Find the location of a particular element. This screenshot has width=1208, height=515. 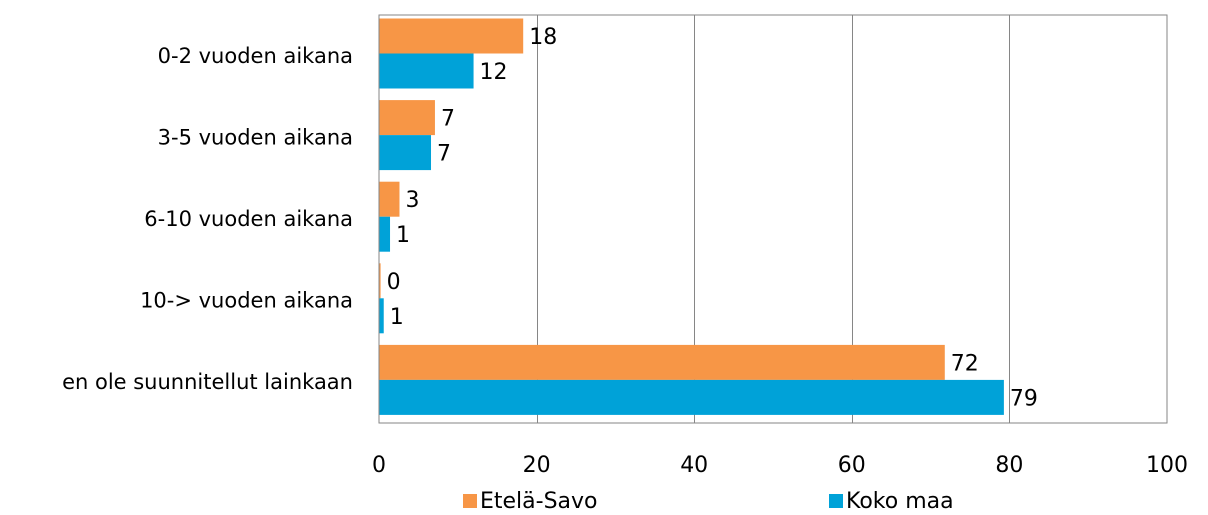

legend: Etelä-Savo Koko maa is located at coordinates (708, 501).